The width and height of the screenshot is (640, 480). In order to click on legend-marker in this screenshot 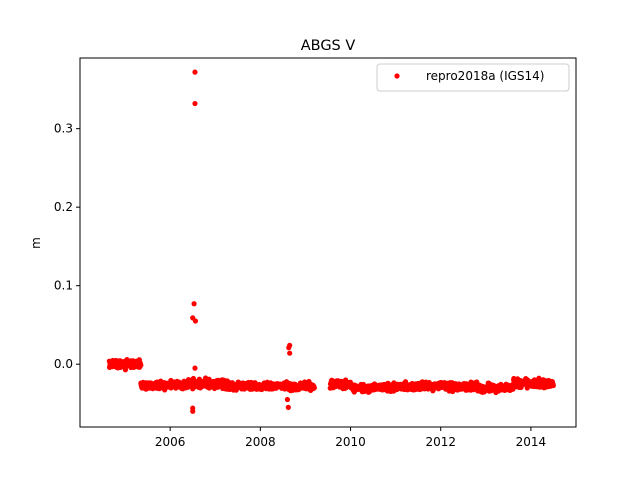, I will do `click(397, 76)`.